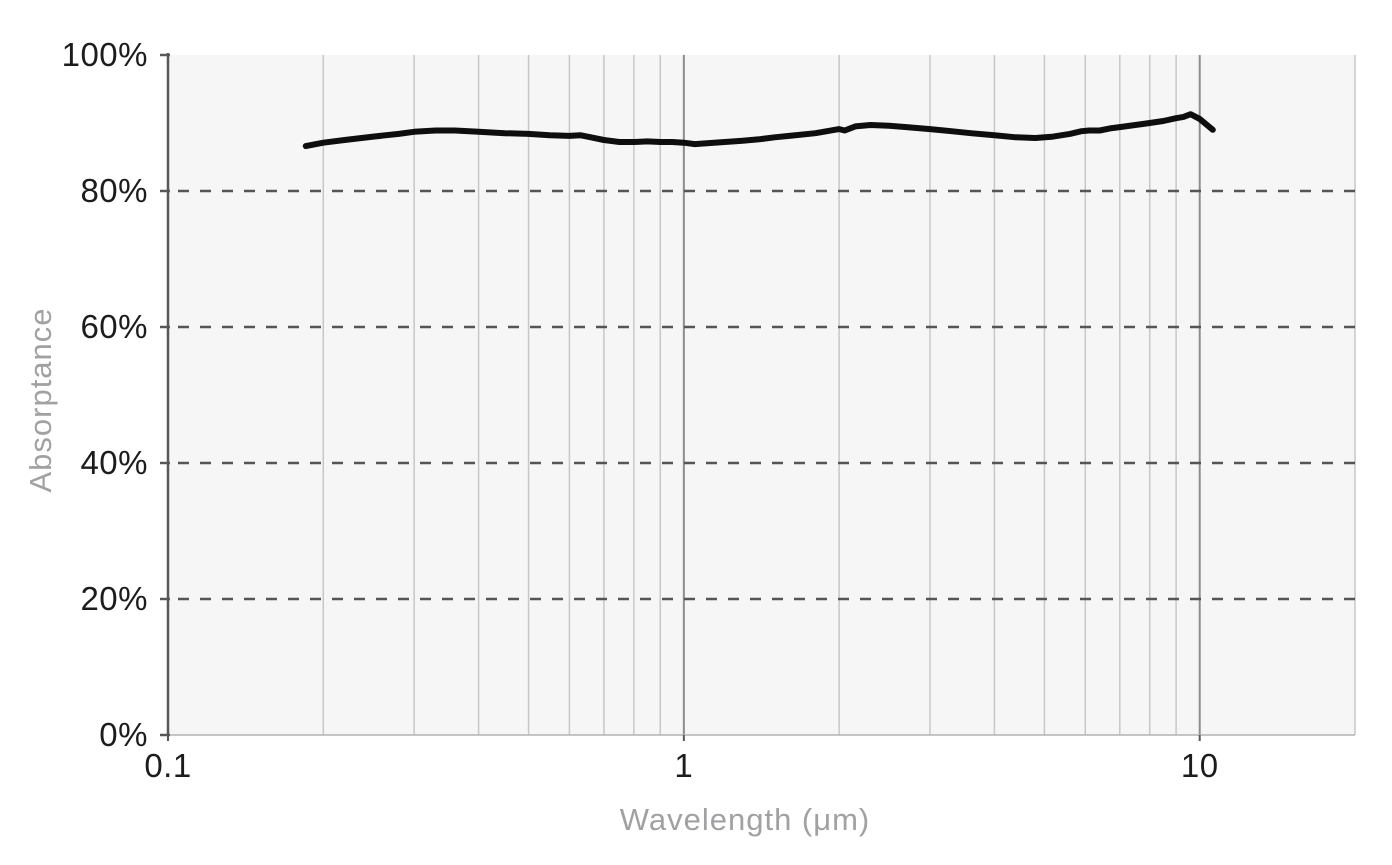  What do you see at coordinates (168, 765) in the screenshot?
I see `x-tick-label: 0.1` at bounding box center [168, 765].